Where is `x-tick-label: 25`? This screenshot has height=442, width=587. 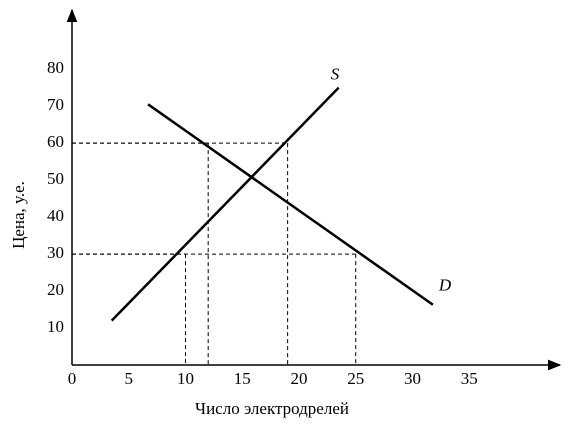
x-tick-label: 25 is located at coordinates (355, 378).